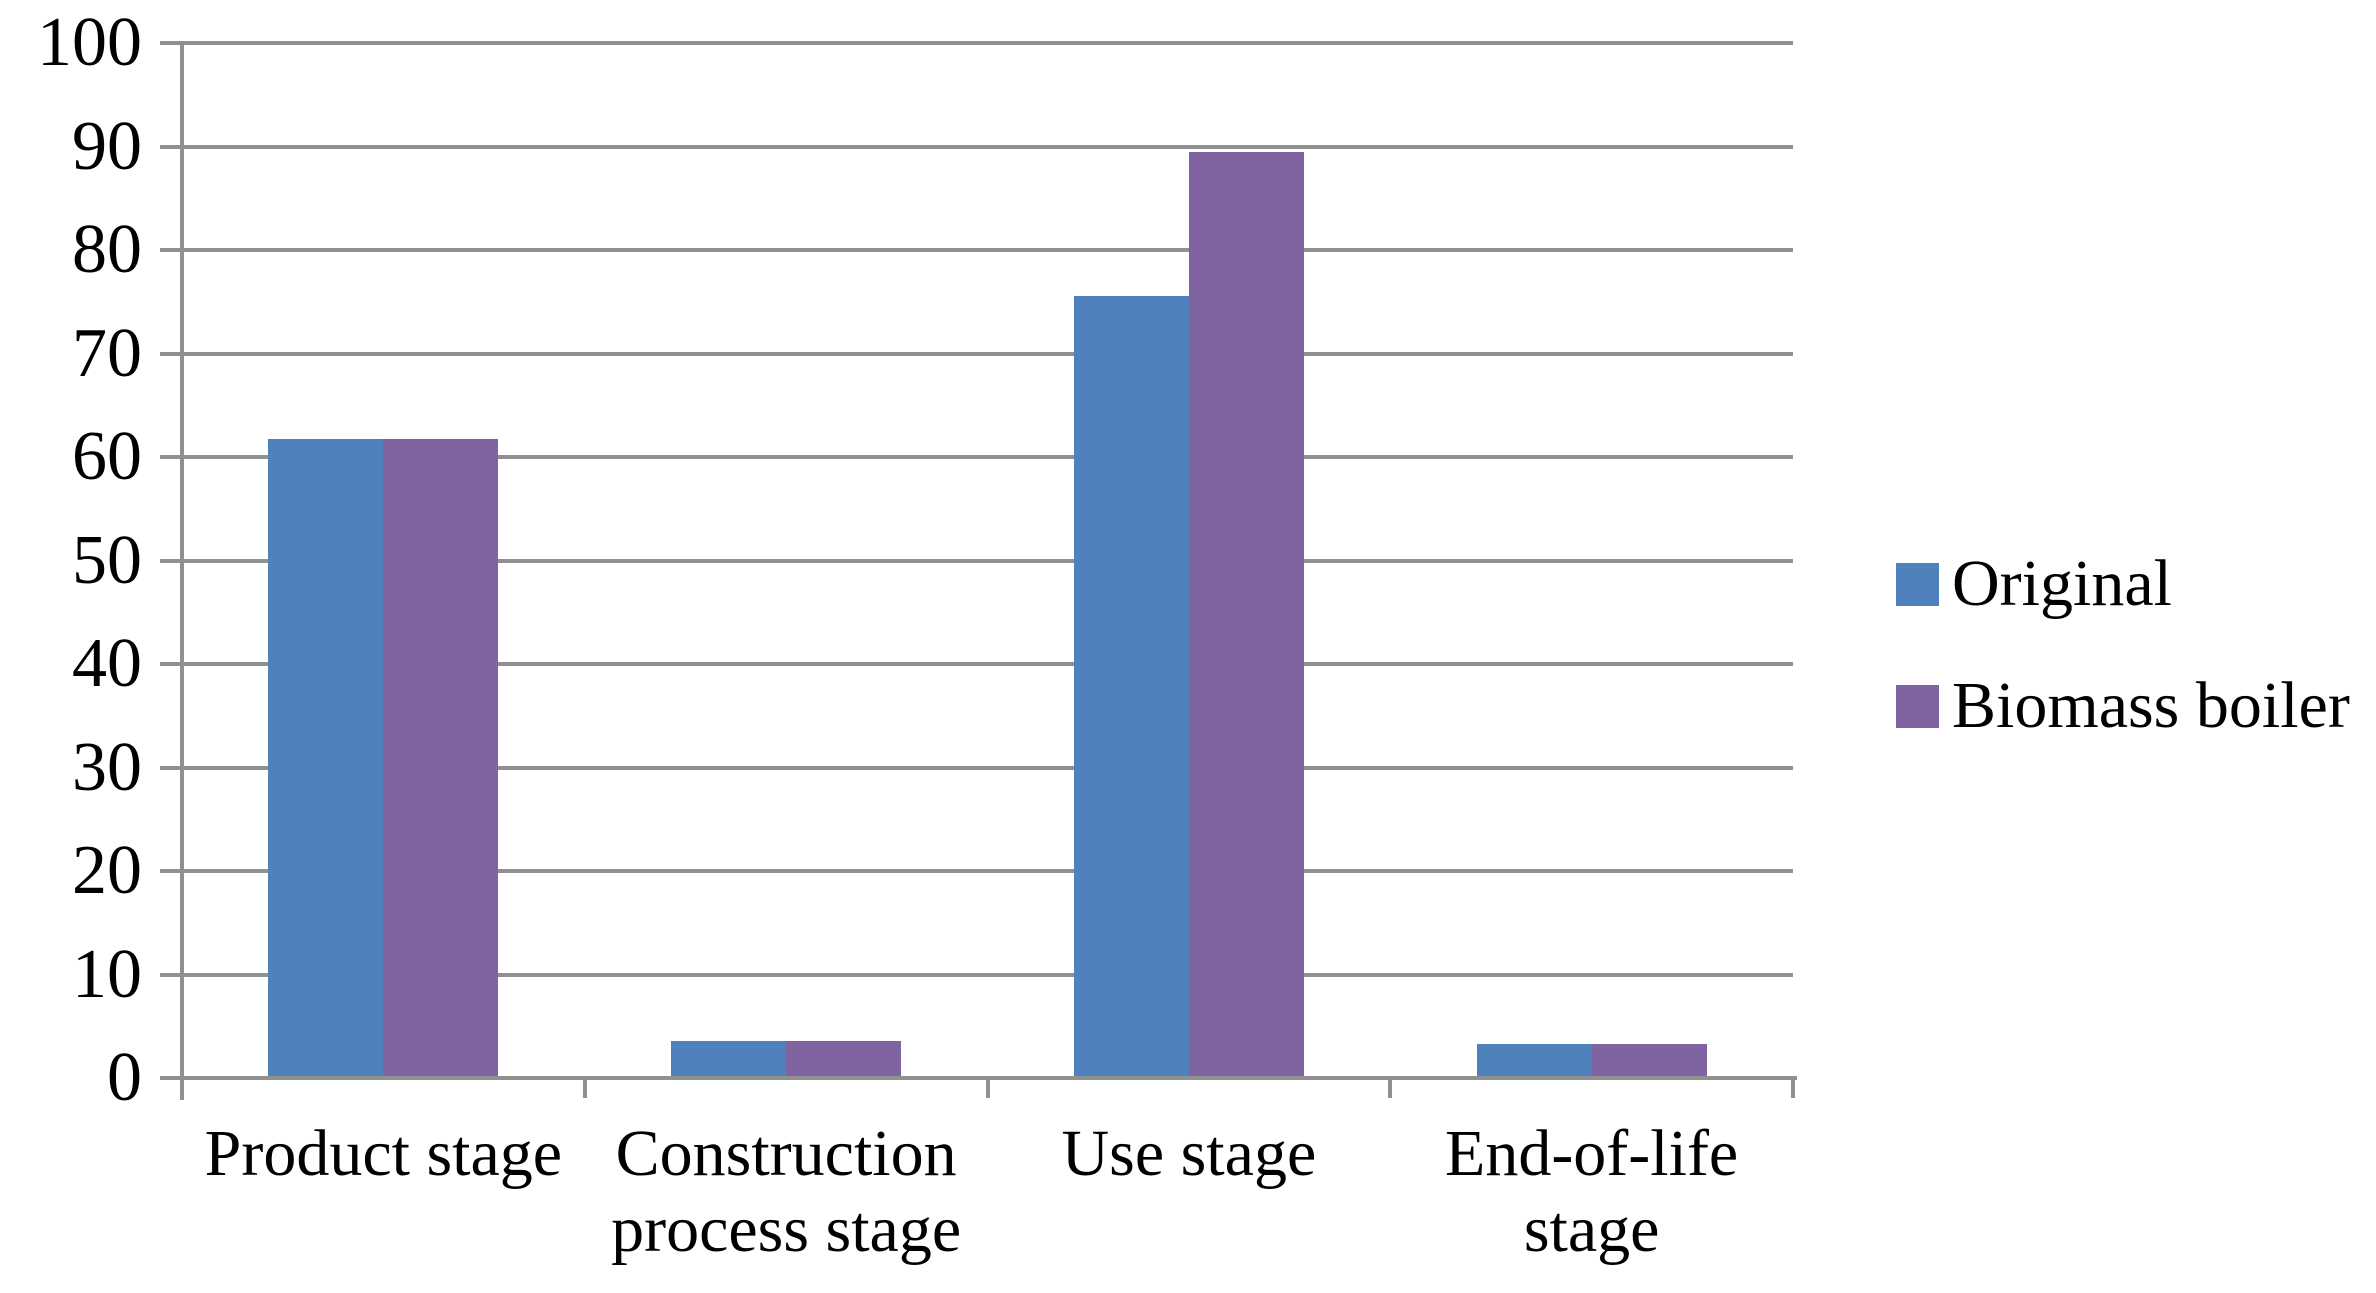  What do you see at coordinates (182, 570) in the screenshot?
I see `y-axis-line` at bounding box center [182, 570].